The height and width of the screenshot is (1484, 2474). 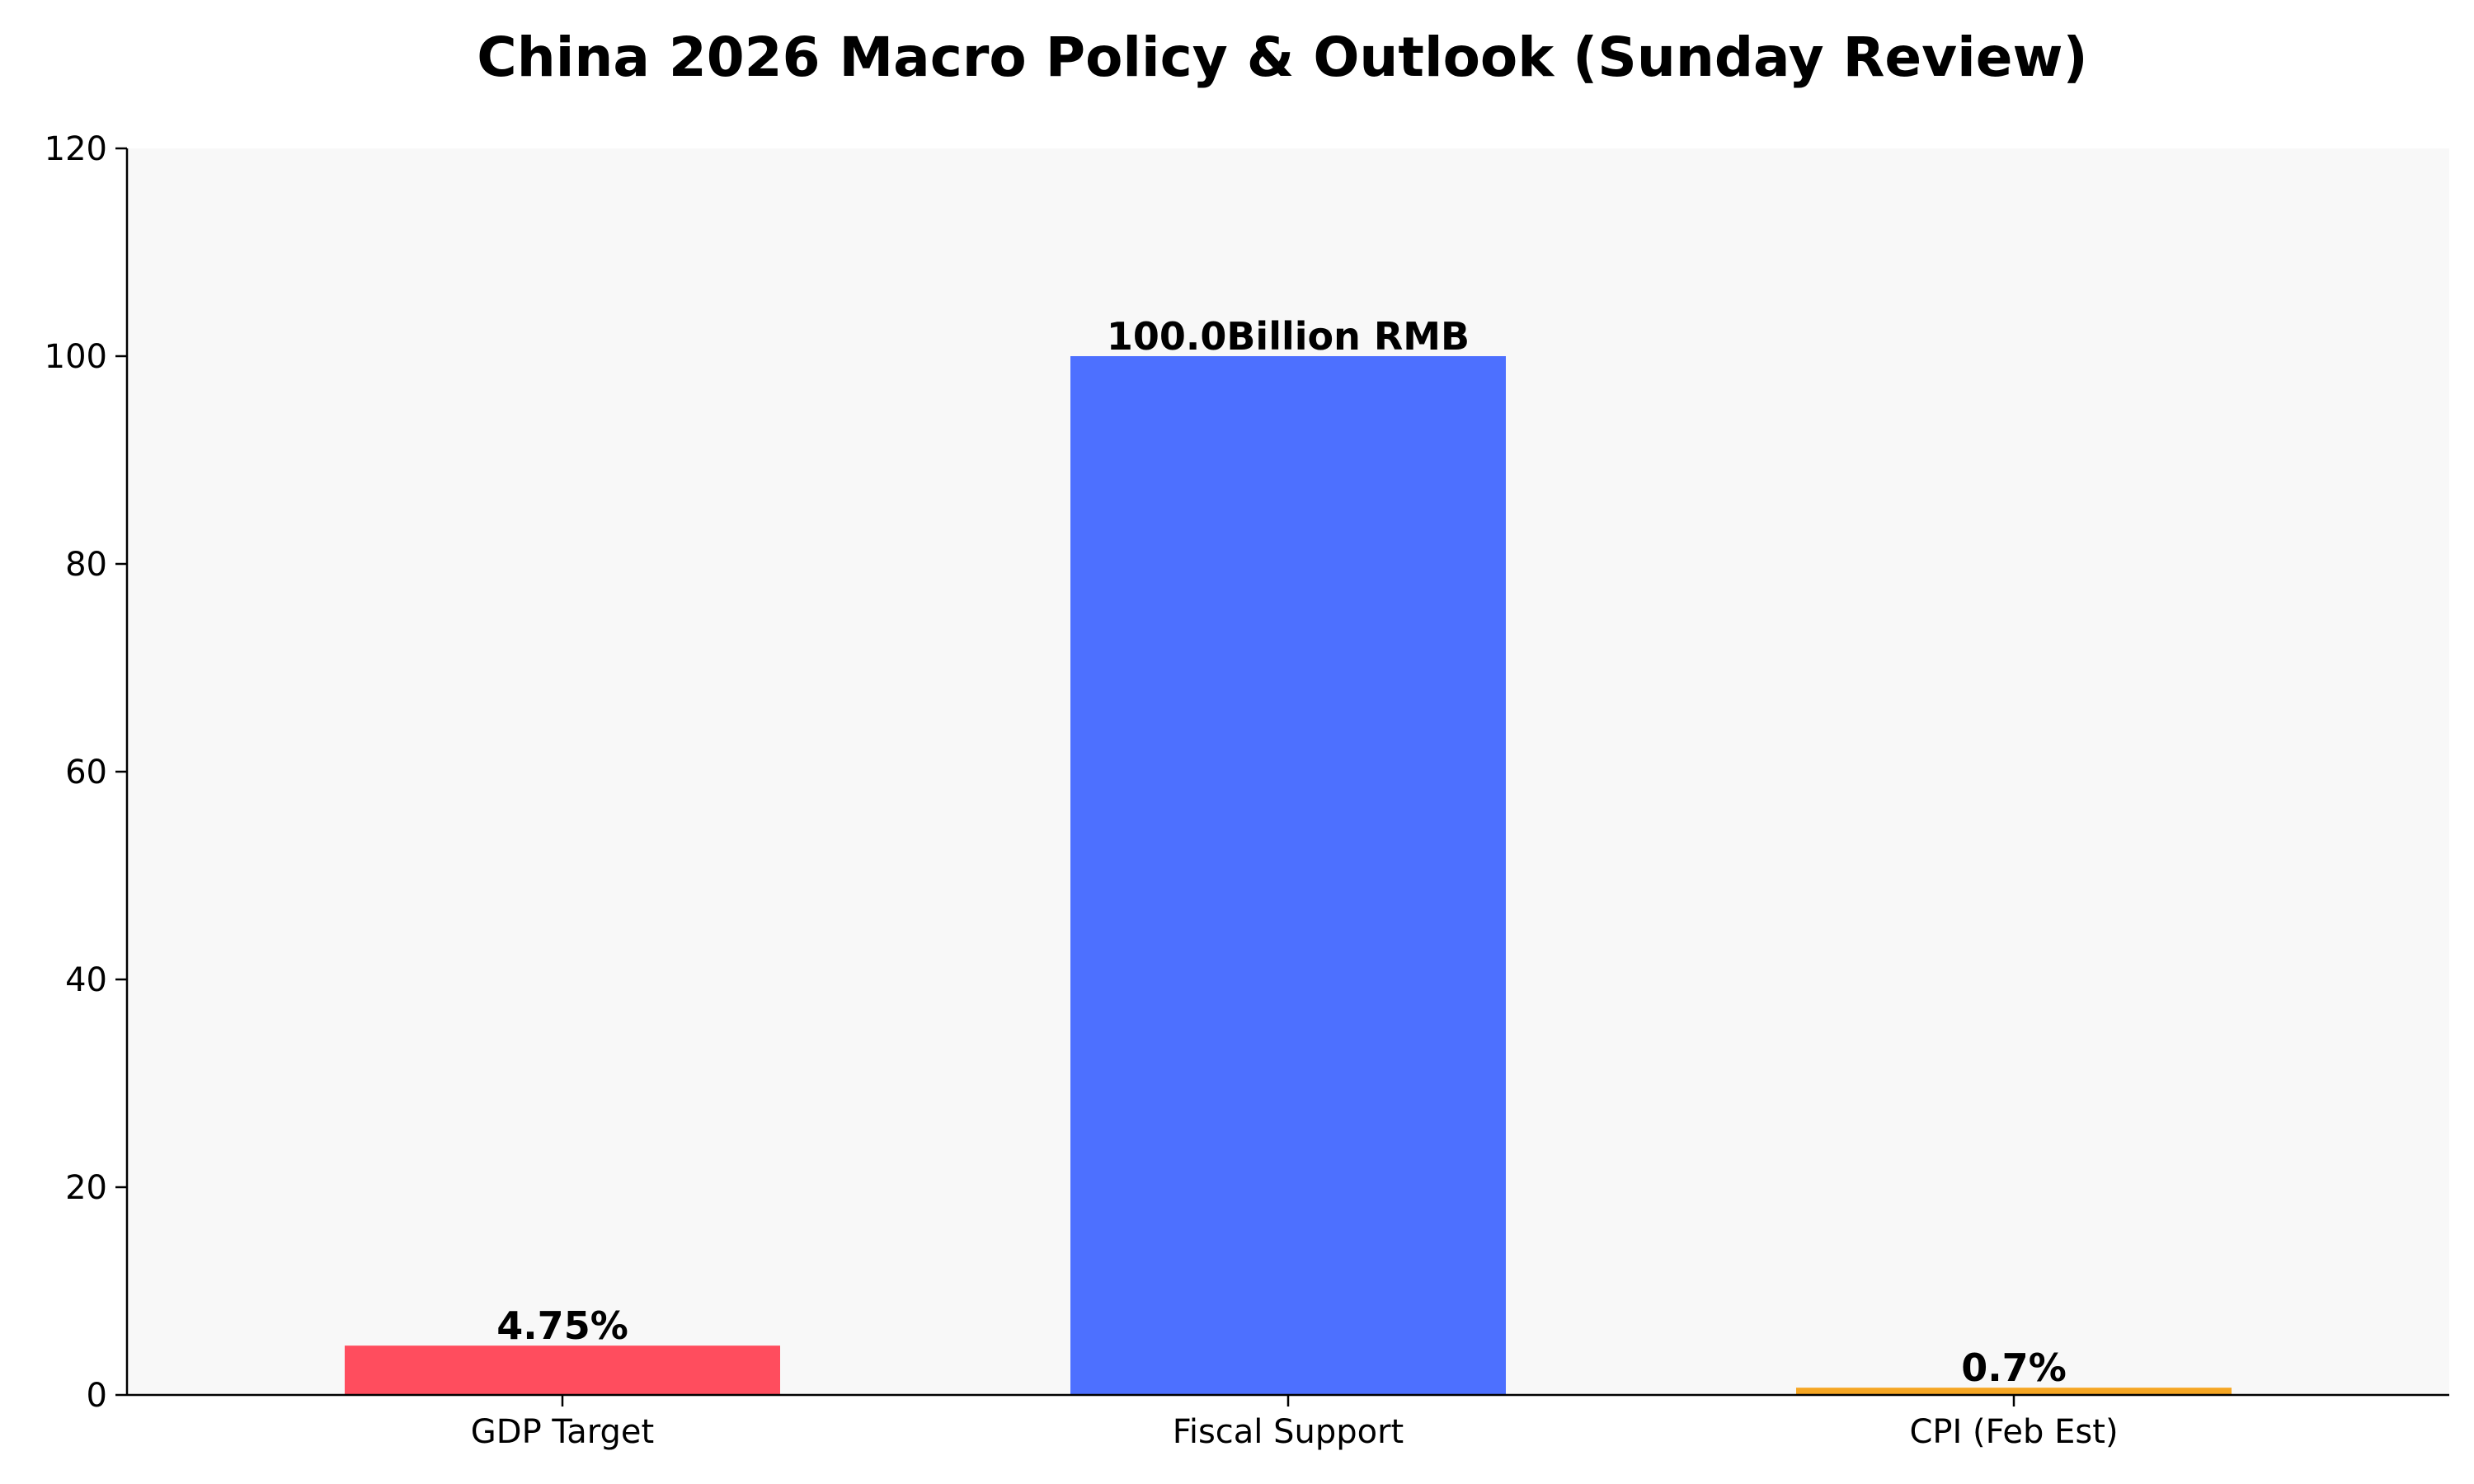 I want to click on x-axis-ticks: GDP Target Fiscal Support CPI (Feb Est), so click(x=1295, y=1423).